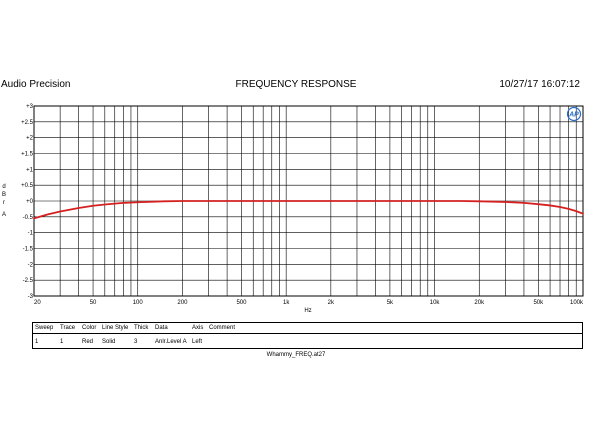  I want to click on x-axis-label: Hz, so click(307, 311).